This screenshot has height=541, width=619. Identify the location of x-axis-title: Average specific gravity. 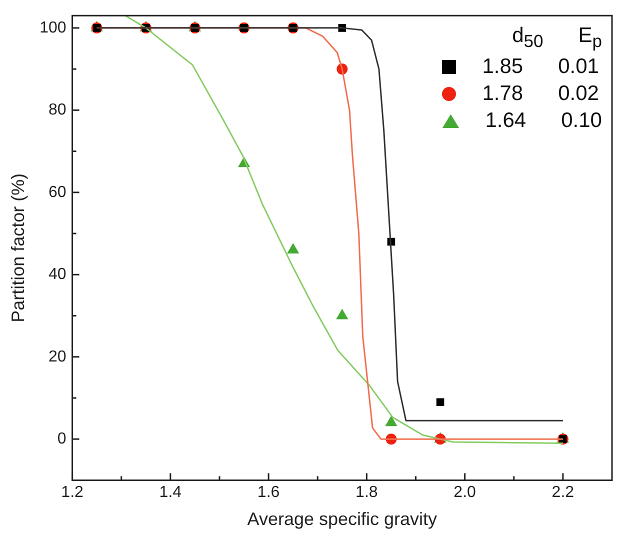
(342, 519).